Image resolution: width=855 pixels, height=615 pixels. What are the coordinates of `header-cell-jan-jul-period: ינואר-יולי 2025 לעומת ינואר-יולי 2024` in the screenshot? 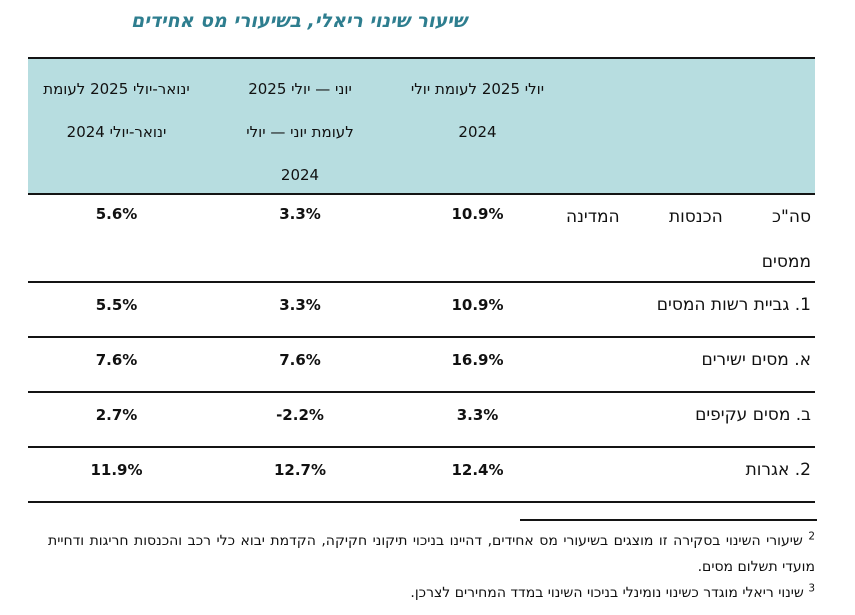 It's located at (116, 128).